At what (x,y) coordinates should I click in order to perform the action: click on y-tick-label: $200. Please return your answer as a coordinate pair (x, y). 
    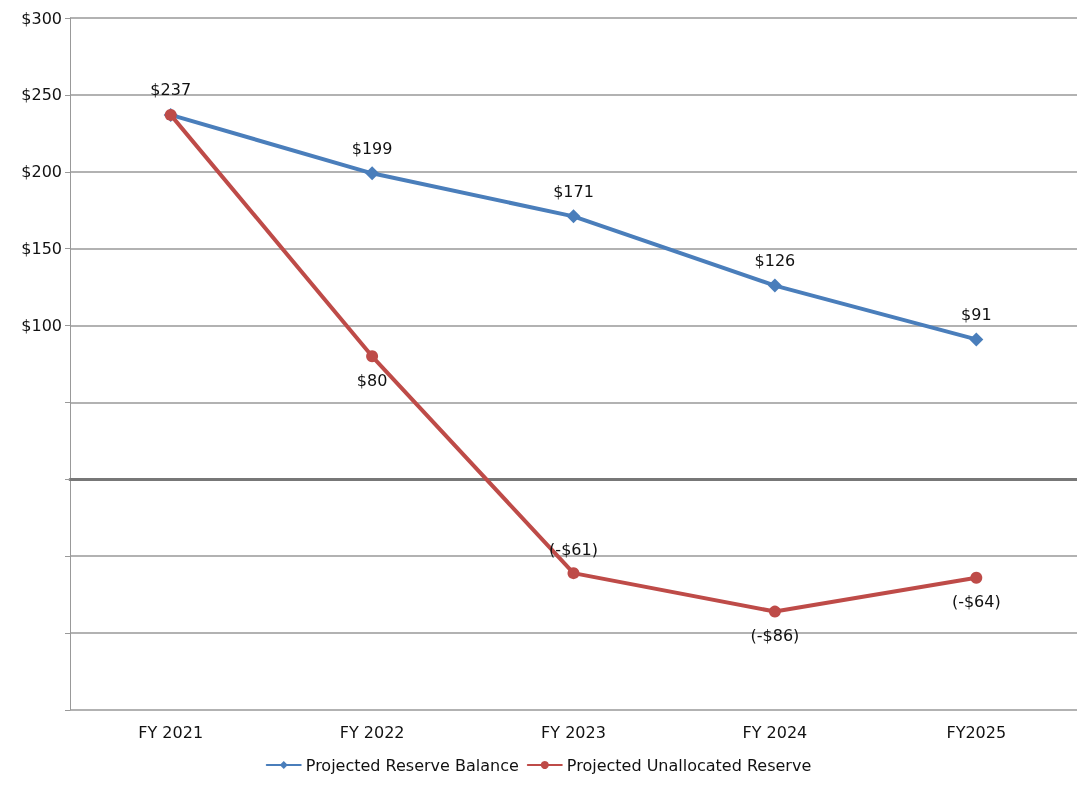
    Looking at the image, I should click on (41, 172).